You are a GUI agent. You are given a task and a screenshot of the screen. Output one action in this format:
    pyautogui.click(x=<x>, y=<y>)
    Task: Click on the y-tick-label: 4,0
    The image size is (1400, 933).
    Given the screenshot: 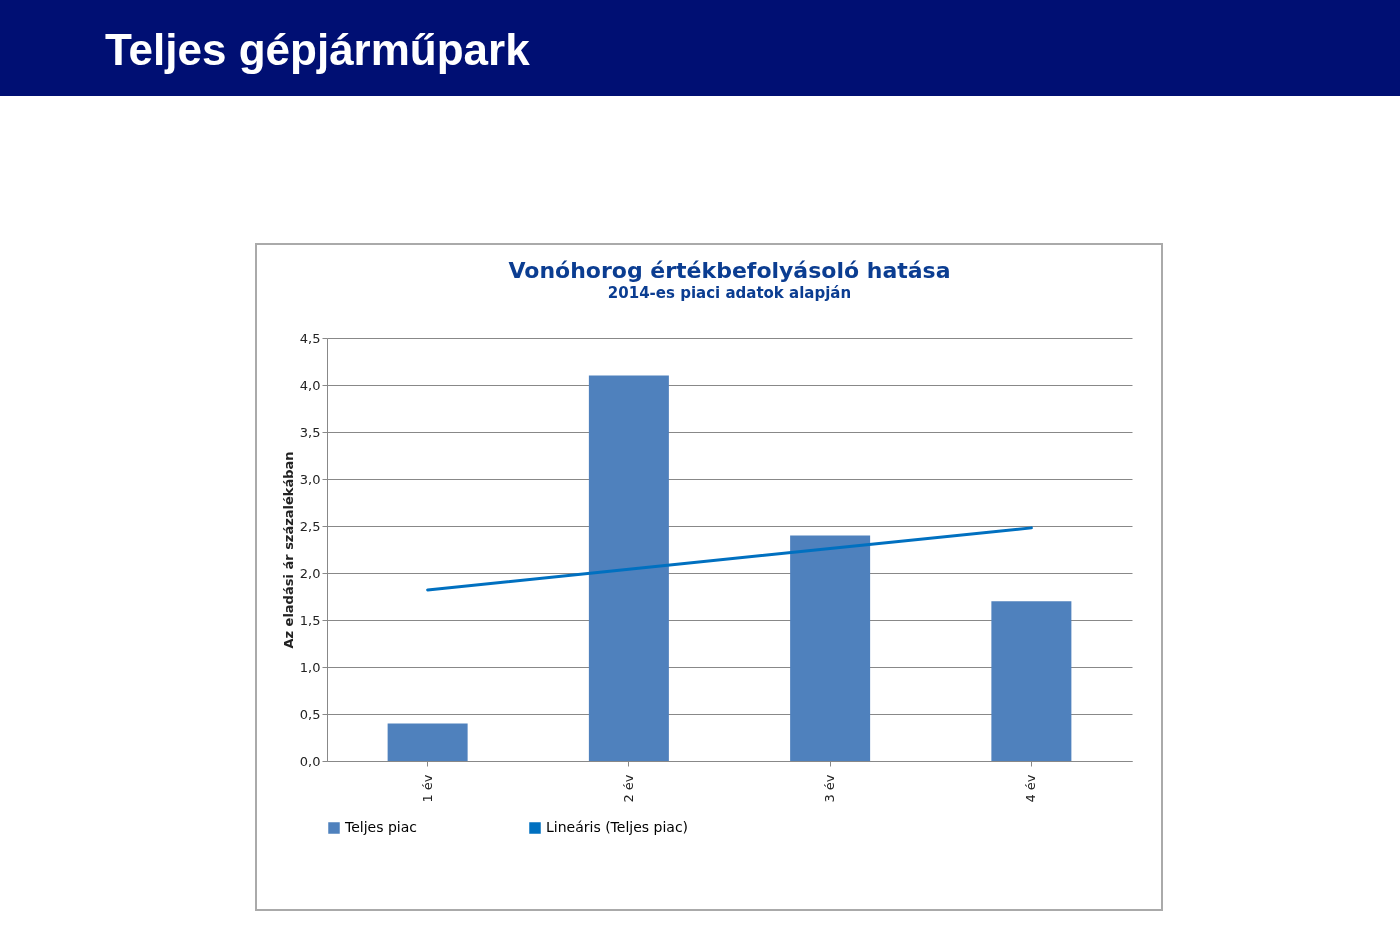 What is the action you would take?
    pyautogui.click(x=310, y=385)
    